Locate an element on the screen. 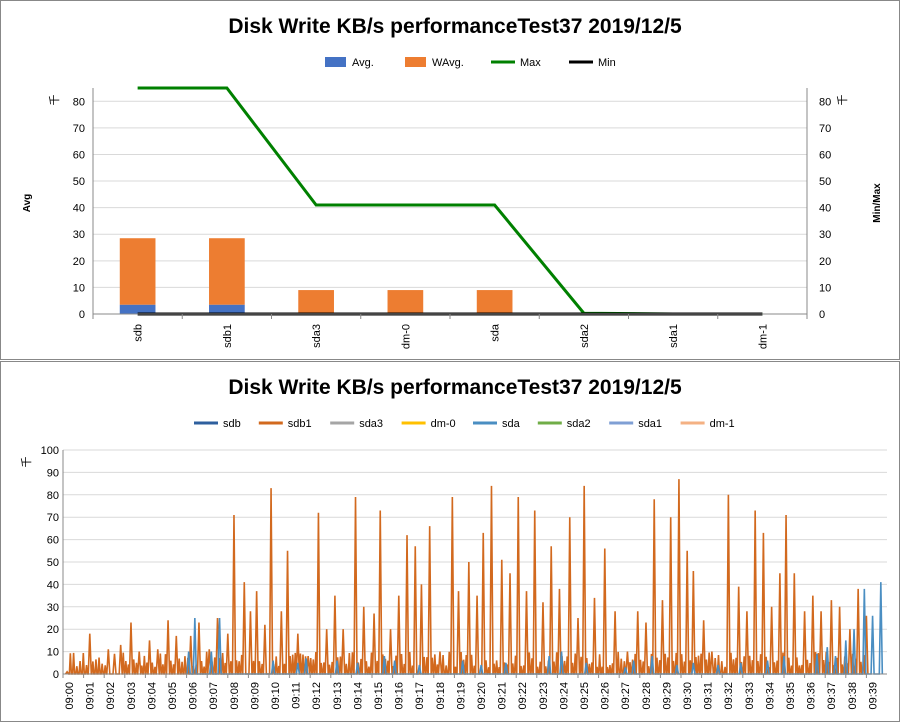 This screenshot has height=727, width=900. chart1-ytick-right: 80 is located at coordinates (825, 102).